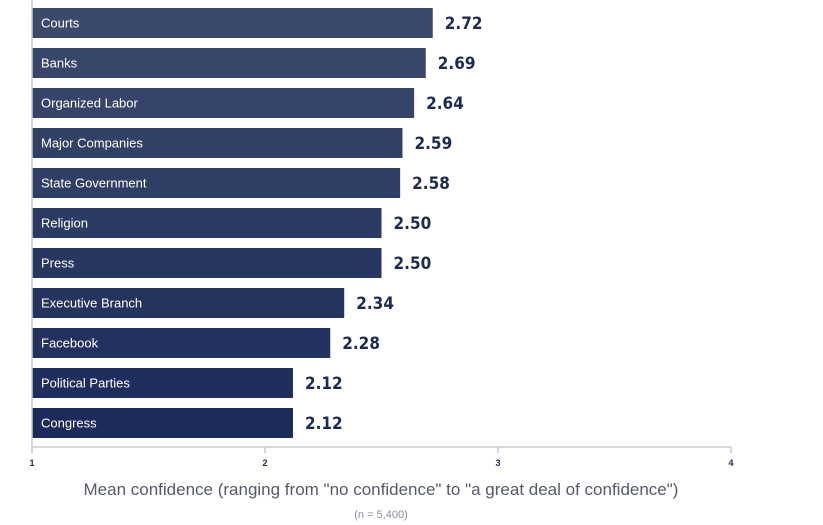  Describe the element at coordinates (375, 304) in the screenshot. I see `value-label: 2.34` at that location.